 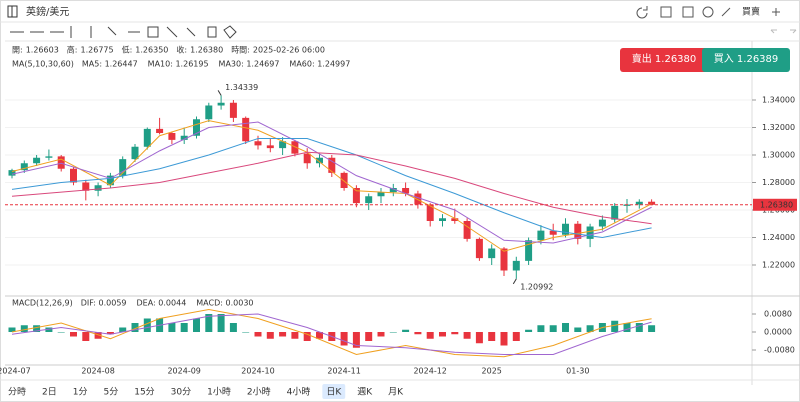 I want to click on legend-entry: DIF: 0.0059, so click(x=104, y=303).